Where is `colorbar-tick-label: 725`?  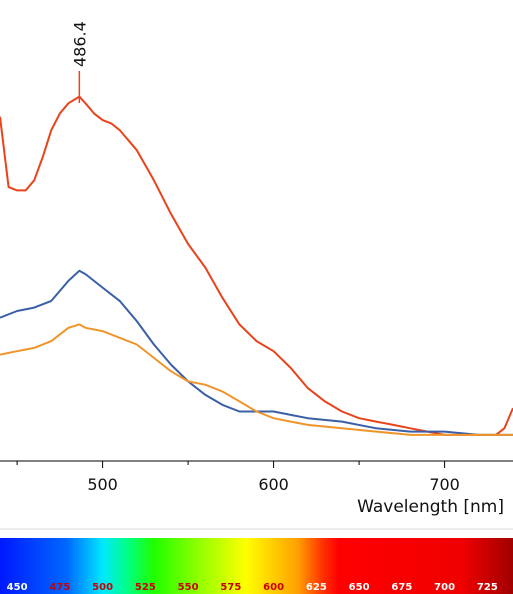 colorbar-tick-label: 725 is located at coordinates (487, 587).